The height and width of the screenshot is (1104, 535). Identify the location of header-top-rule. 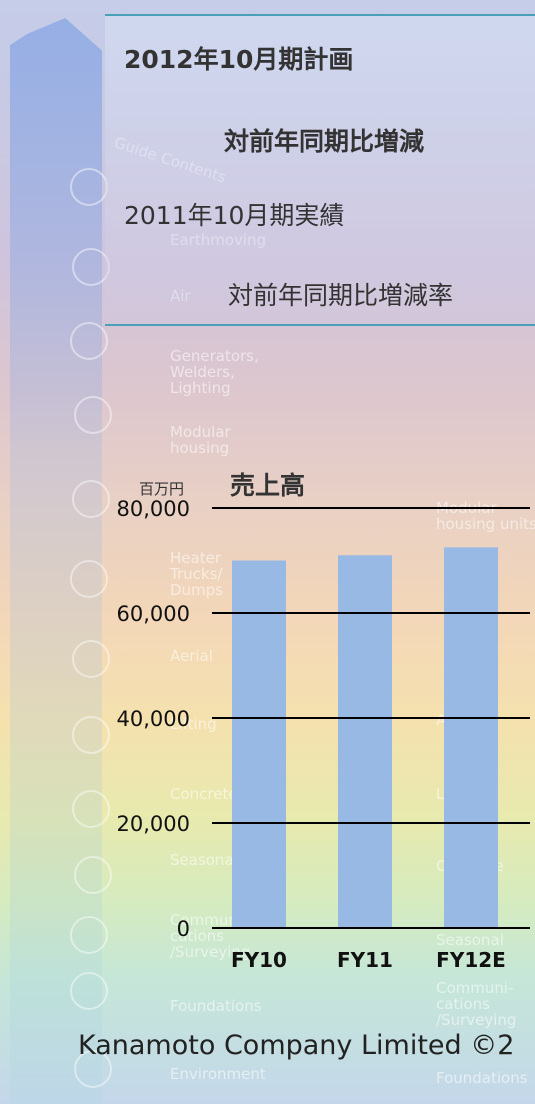
(320, 15).